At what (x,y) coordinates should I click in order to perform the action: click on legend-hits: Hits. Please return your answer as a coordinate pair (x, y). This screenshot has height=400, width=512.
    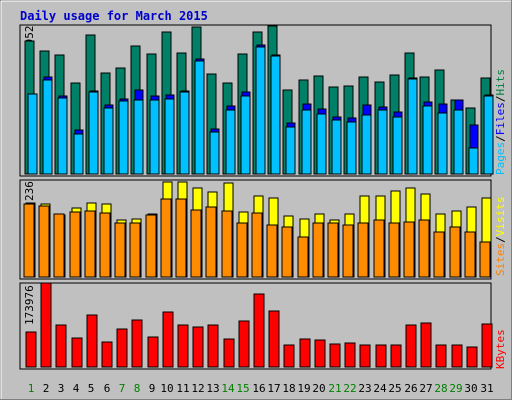
    Looking at the image, I should click on (500, 82).